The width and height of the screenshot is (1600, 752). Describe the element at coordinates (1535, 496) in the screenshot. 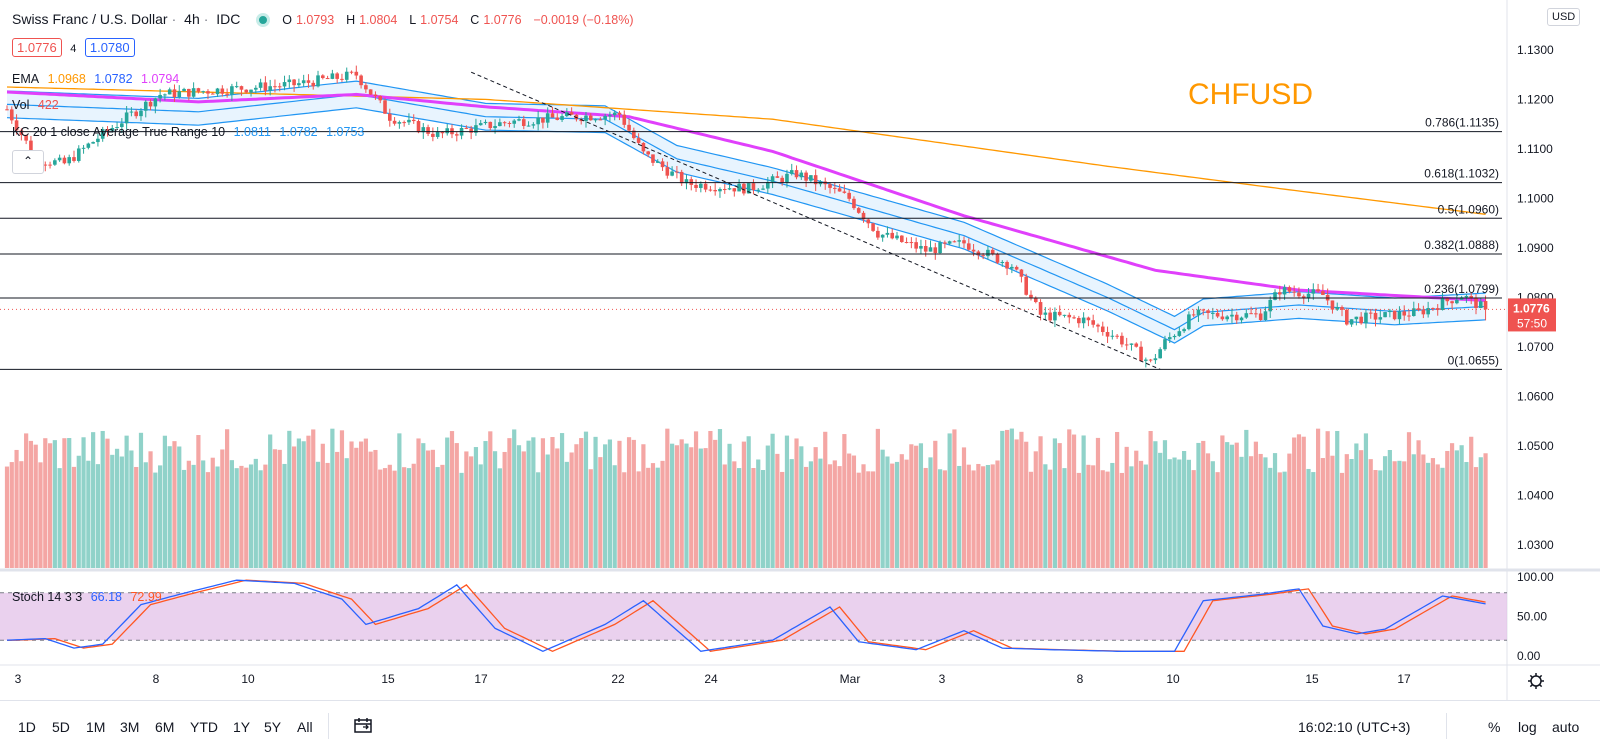

I see `price-tick-label: 1.0400` at that location.